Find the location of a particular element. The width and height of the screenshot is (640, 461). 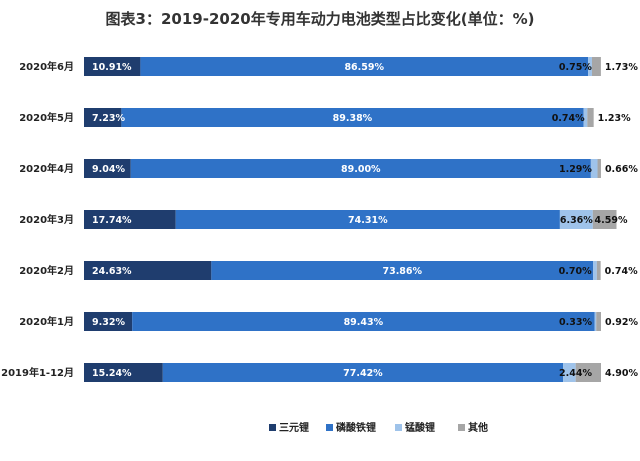

data-label: 0.70% is located at coordinates (575, 271).